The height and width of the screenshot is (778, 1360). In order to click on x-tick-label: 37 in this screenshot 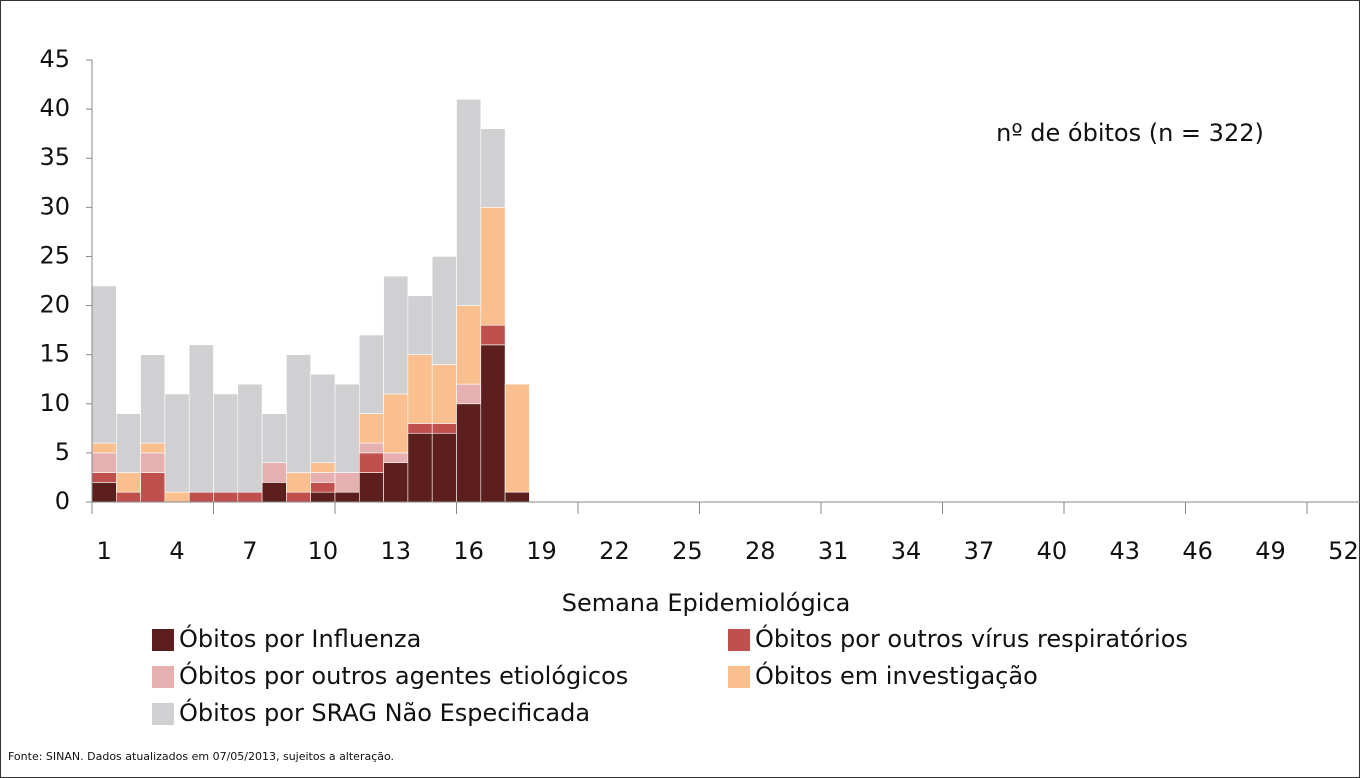, I will do `click(979, 551)`.